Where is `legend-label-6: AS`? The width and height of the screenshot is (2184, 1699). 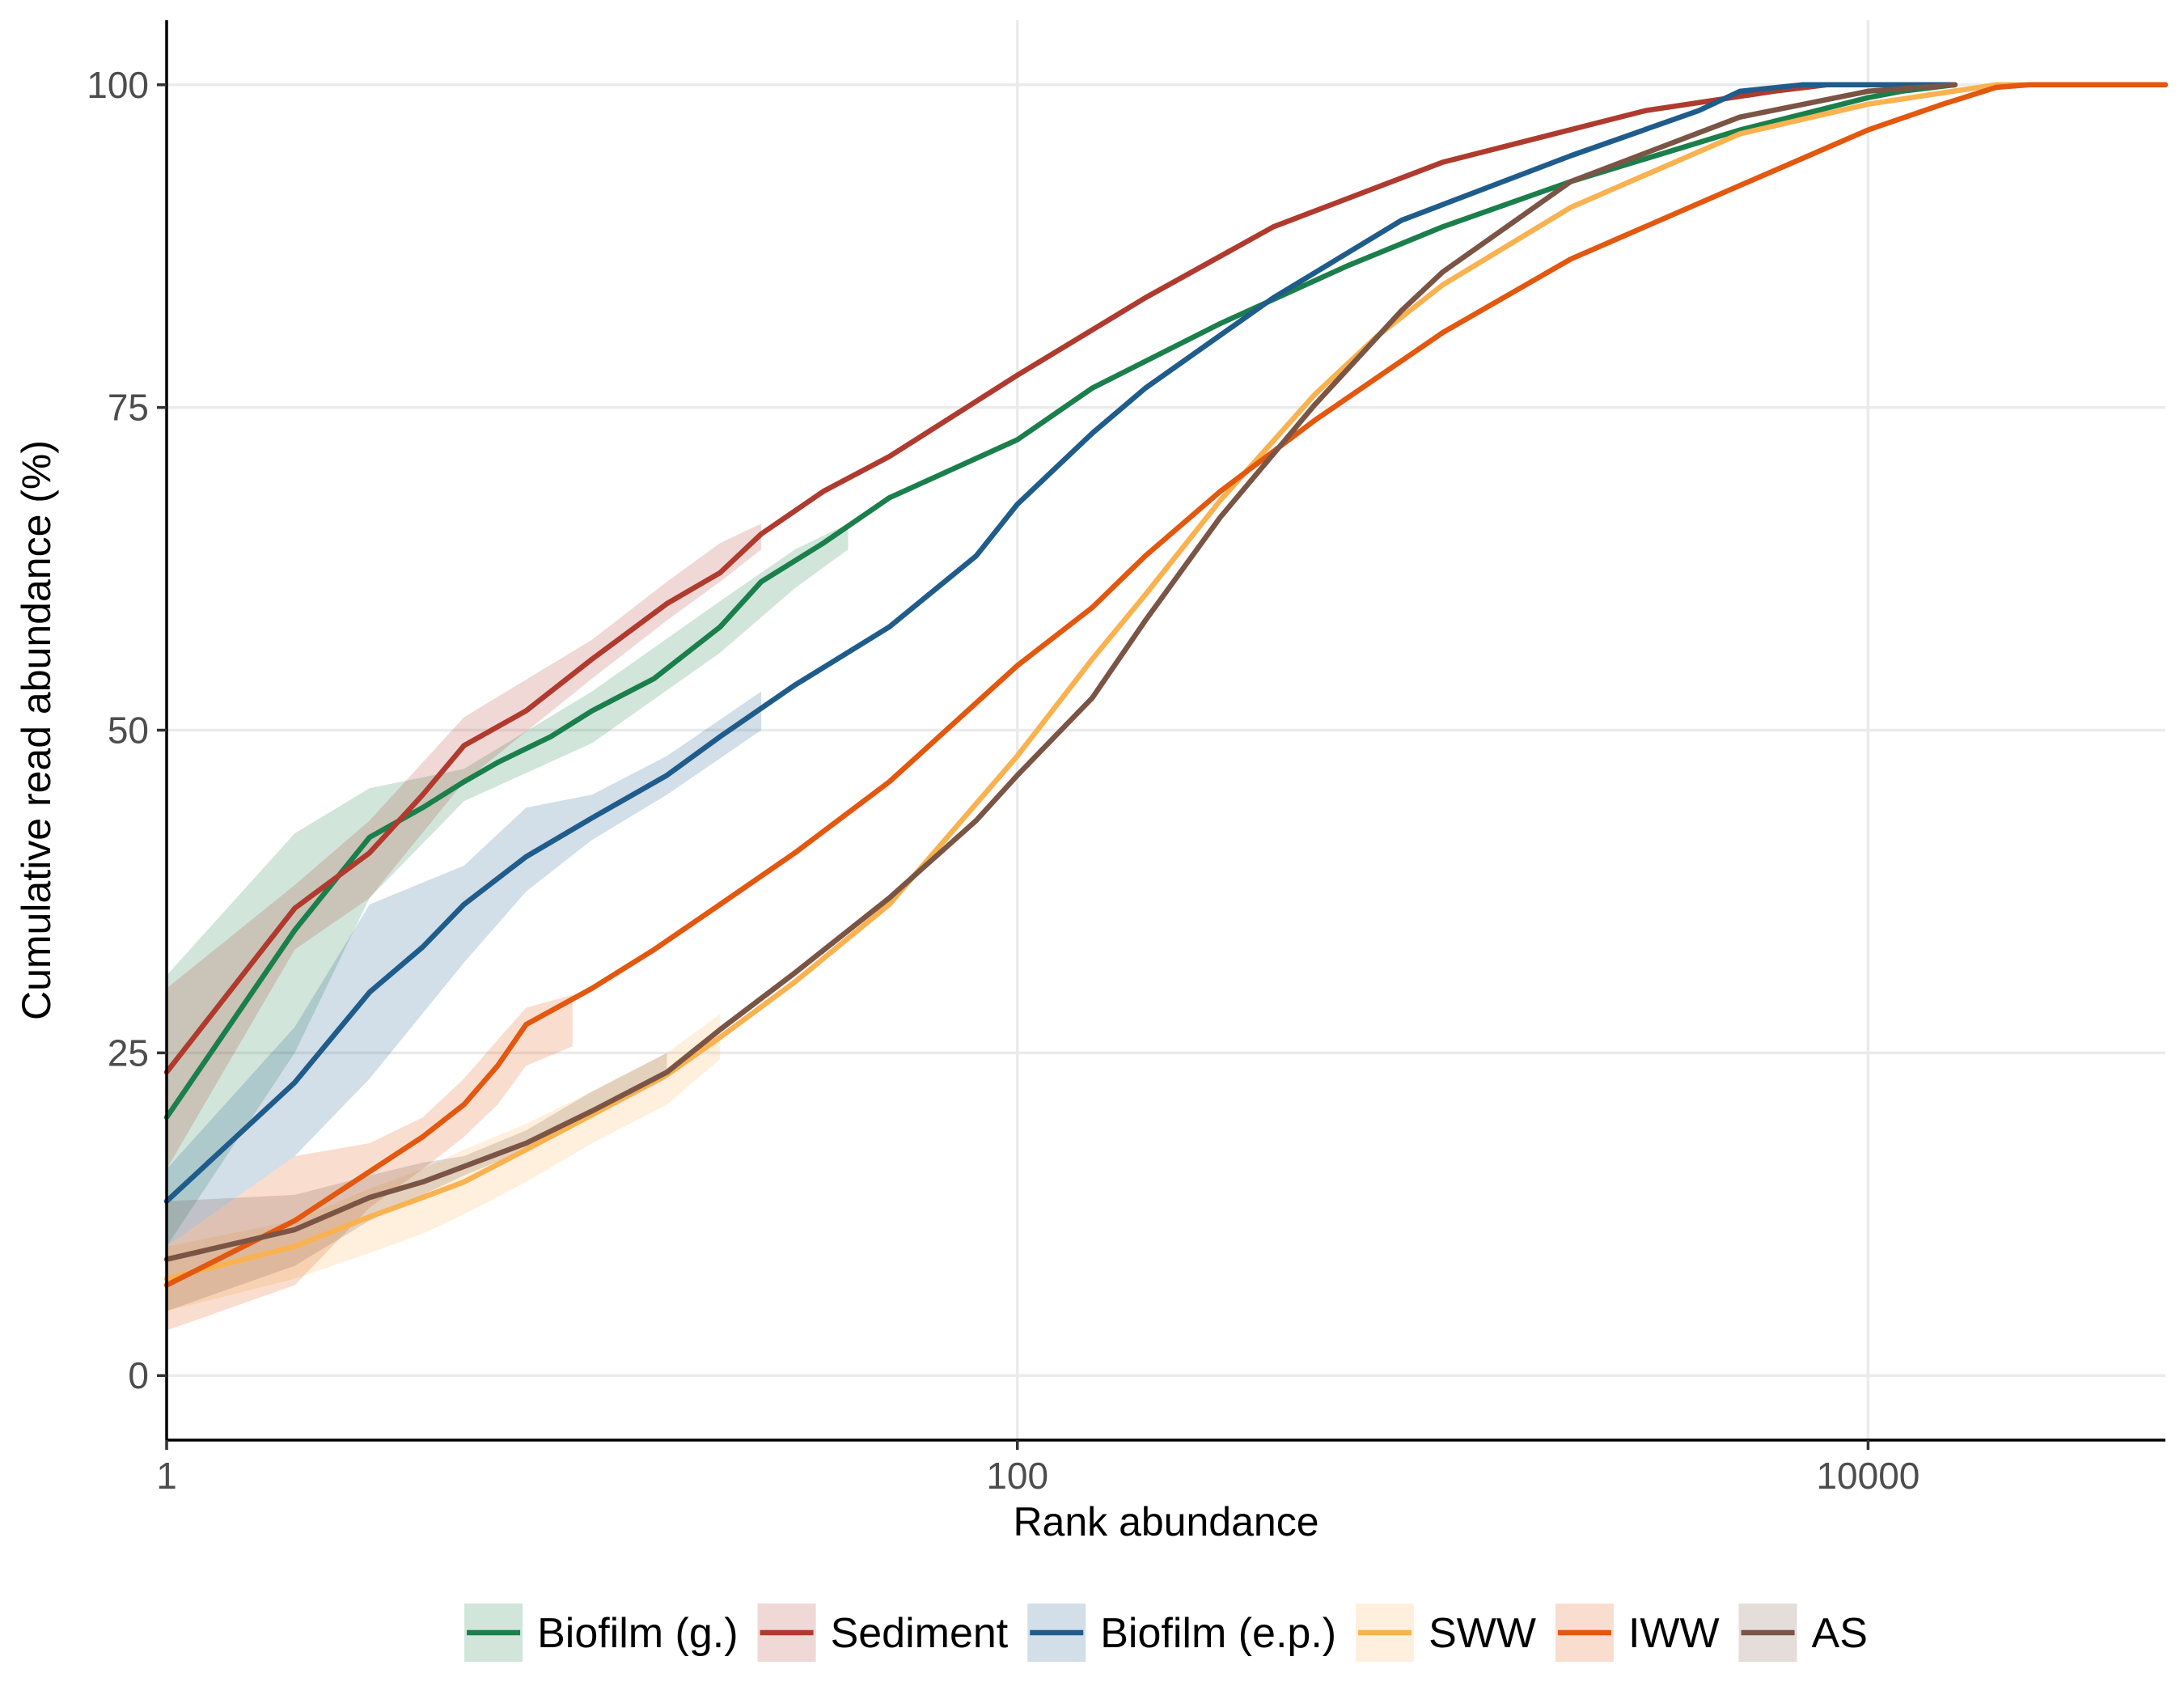 legend-label-6: AS is located at coordinates (1840, 1633).